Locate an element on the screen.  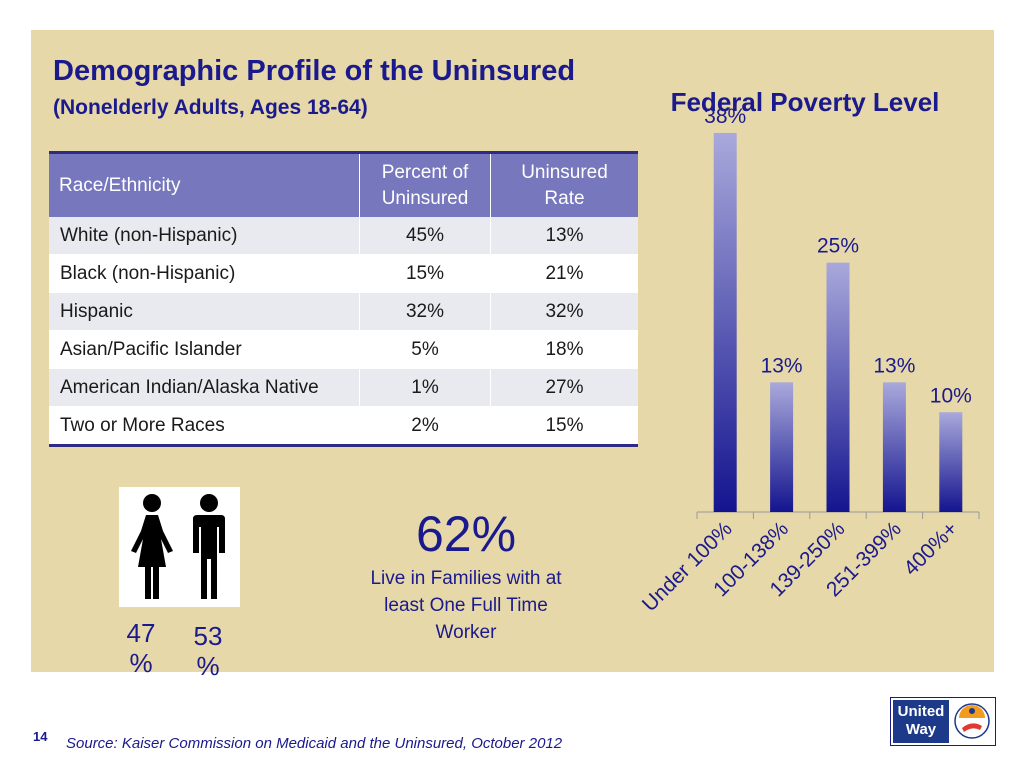
families-percent: 62% is located at coordinates (466, 534).